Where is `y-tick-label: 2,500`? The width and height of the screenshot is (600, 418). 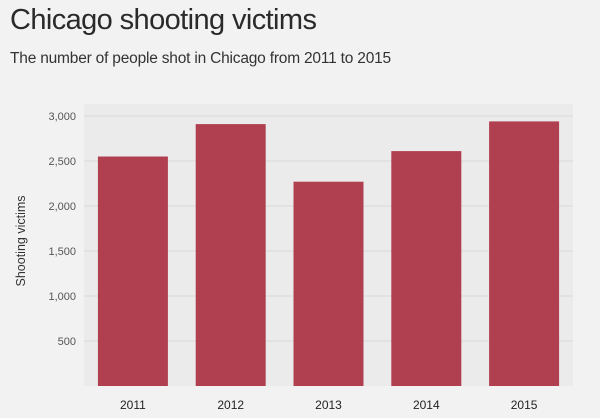
y-tick-label: 2,500 is located at coordinates (62, 162).